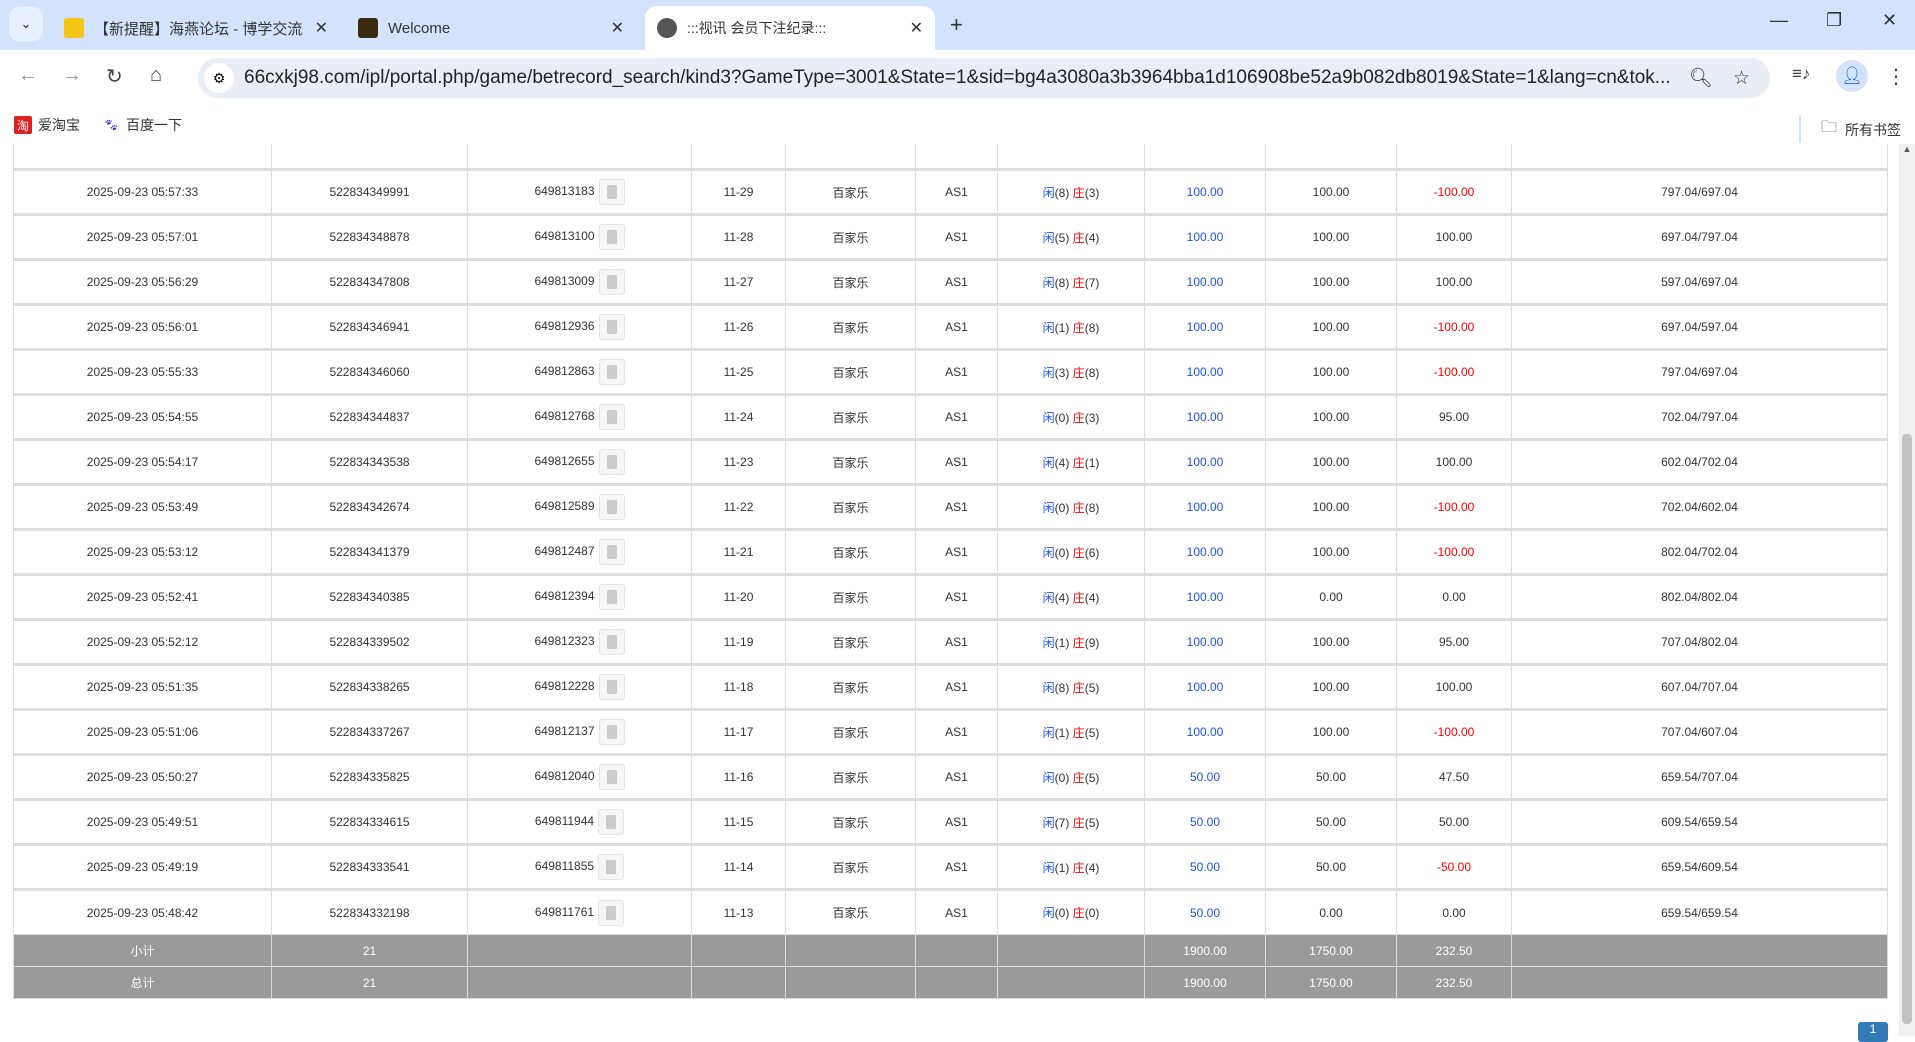 Image resolution: width=1915 pixels, height=1042 pixels. Describe the element at coordinates (1779, 20) in the screenshot. I see `minimize-button: —` at that location.